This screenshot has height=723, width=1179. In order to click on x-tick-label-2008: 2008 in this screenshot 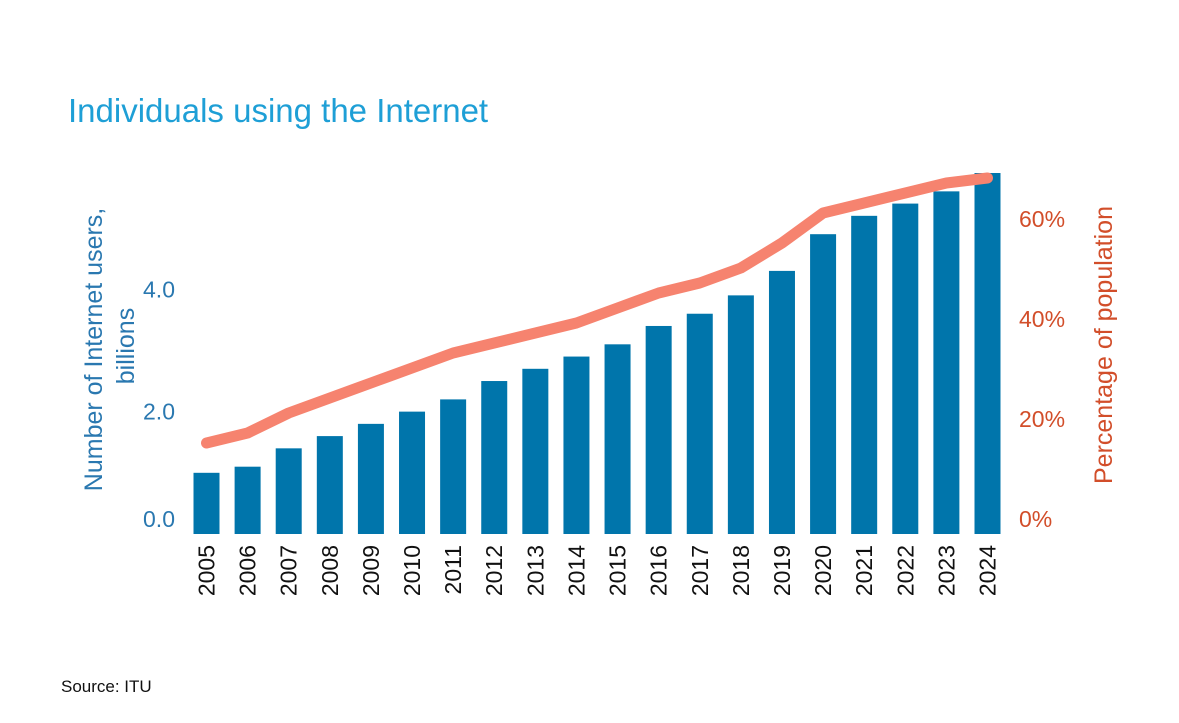, I will do `click(330, 570)`.